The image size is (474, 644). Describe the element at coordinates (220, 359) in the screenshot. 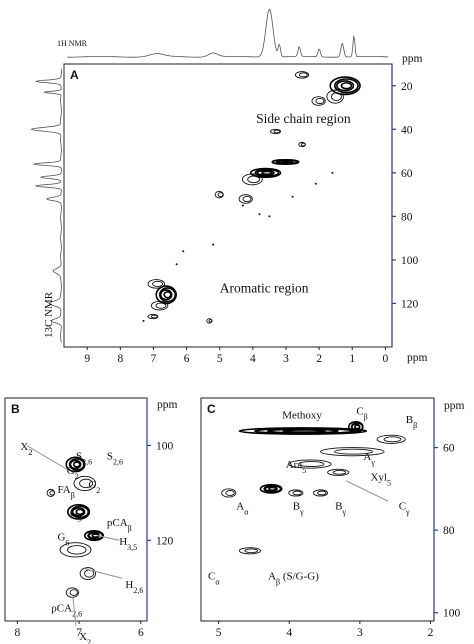

I see `panel-a-x-tick-label: 5` at that location.